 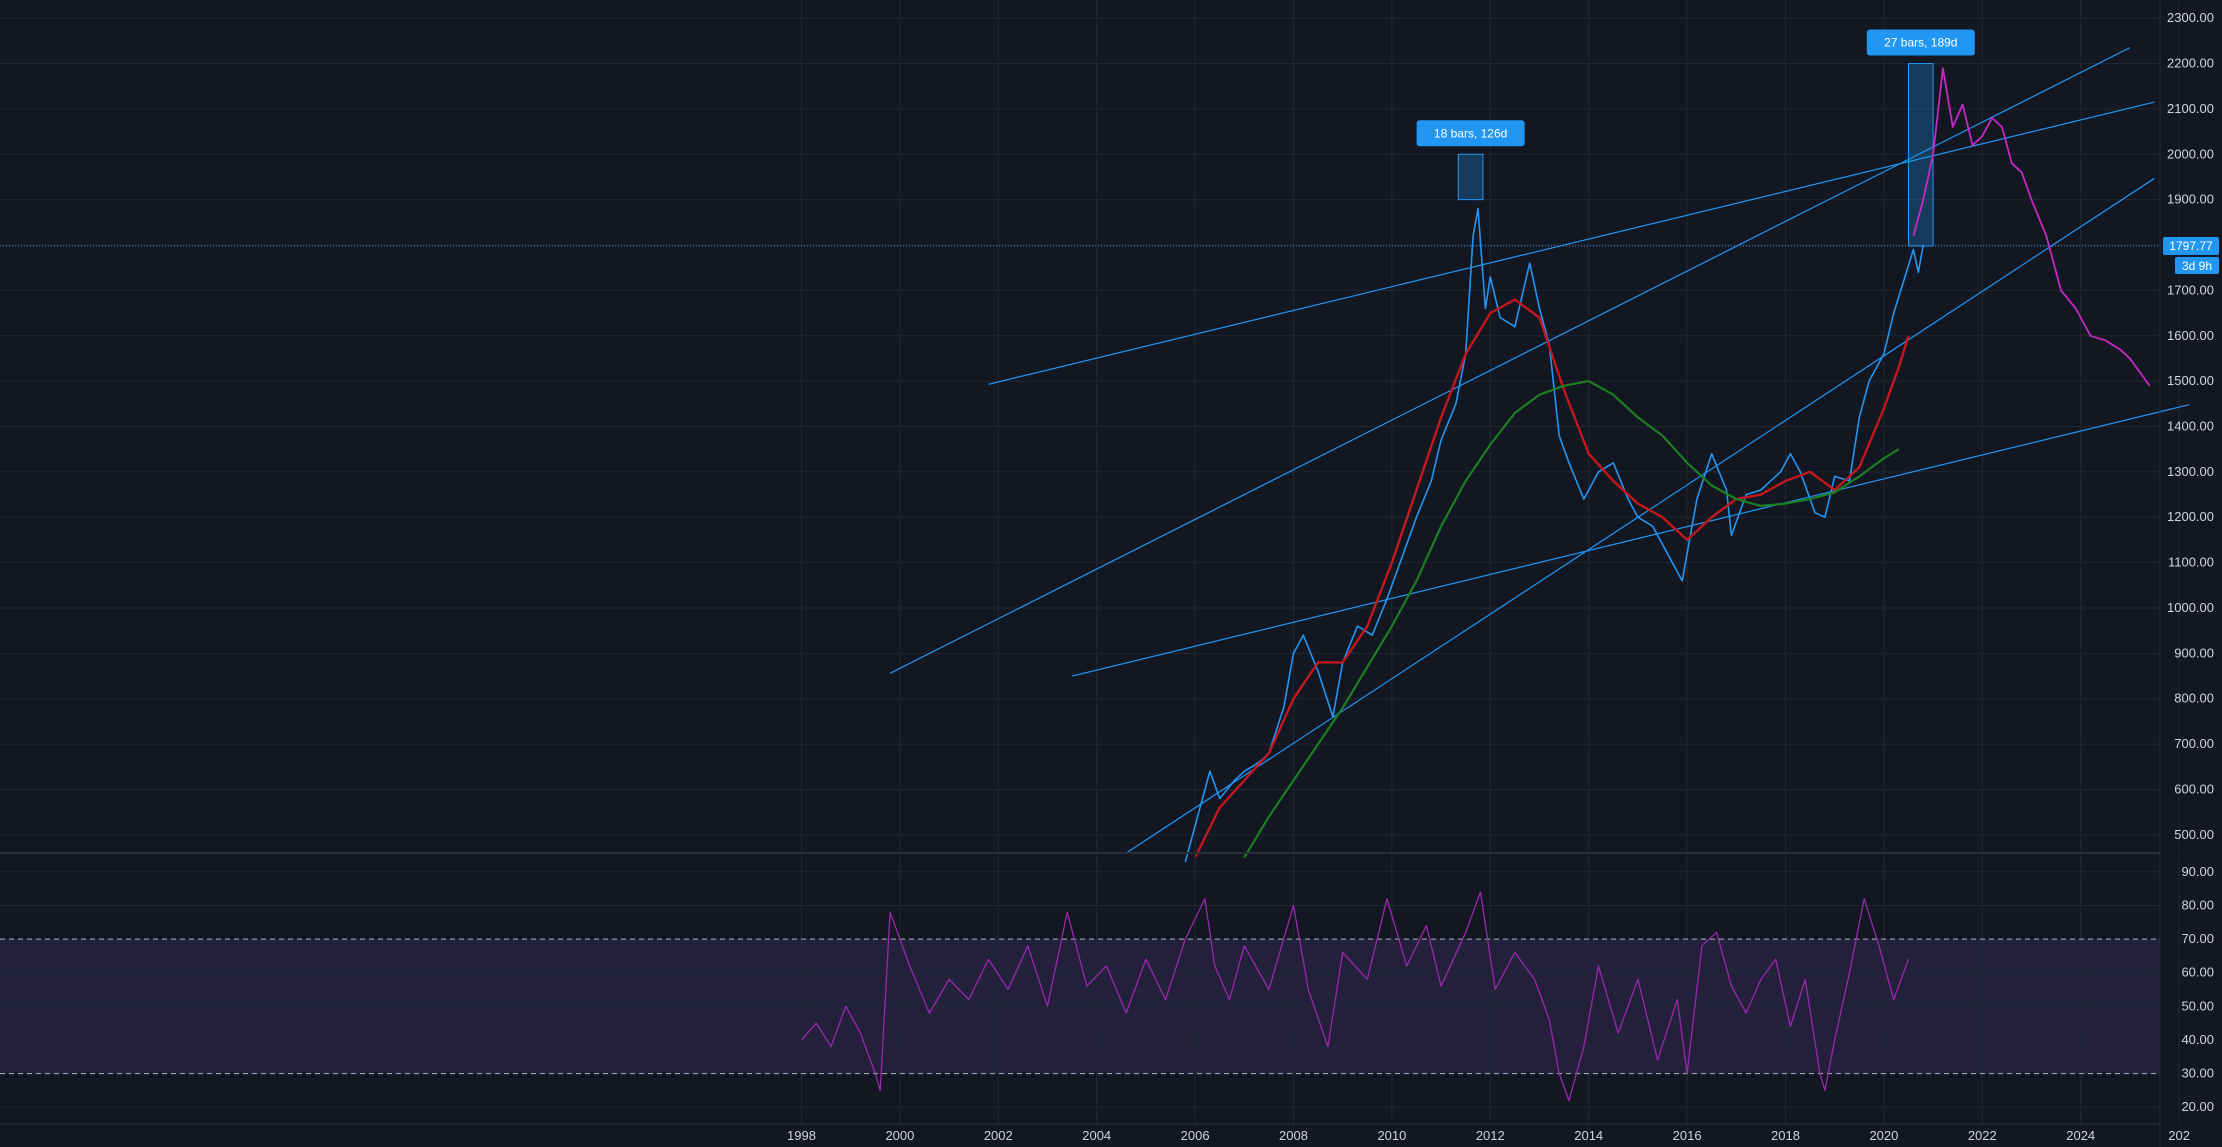 I want to click on price-tick-label: 800.00, so click(x=2194, y=698).